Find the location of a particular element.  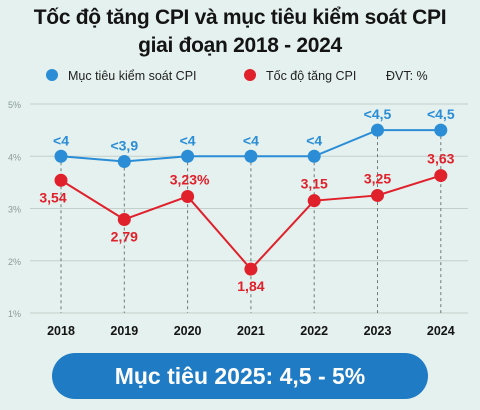

y-tick-label: 5% is located at coordinates (14, 105).